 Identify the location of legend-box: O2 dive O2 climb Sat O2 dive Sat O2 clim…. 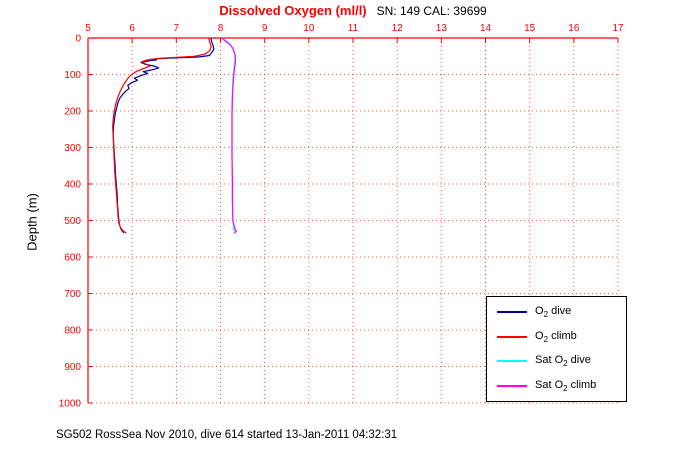
(556, 349).